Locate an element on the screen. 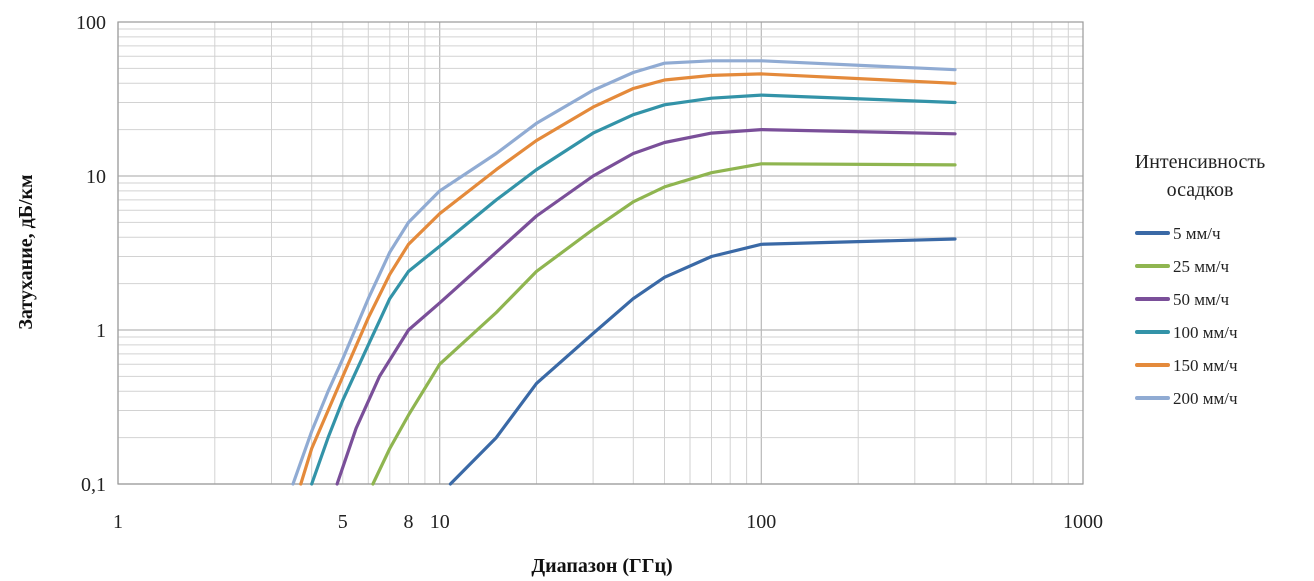 The image size is (1314, 581). y-tick-label: 1 is located at coordinates (101, 331).